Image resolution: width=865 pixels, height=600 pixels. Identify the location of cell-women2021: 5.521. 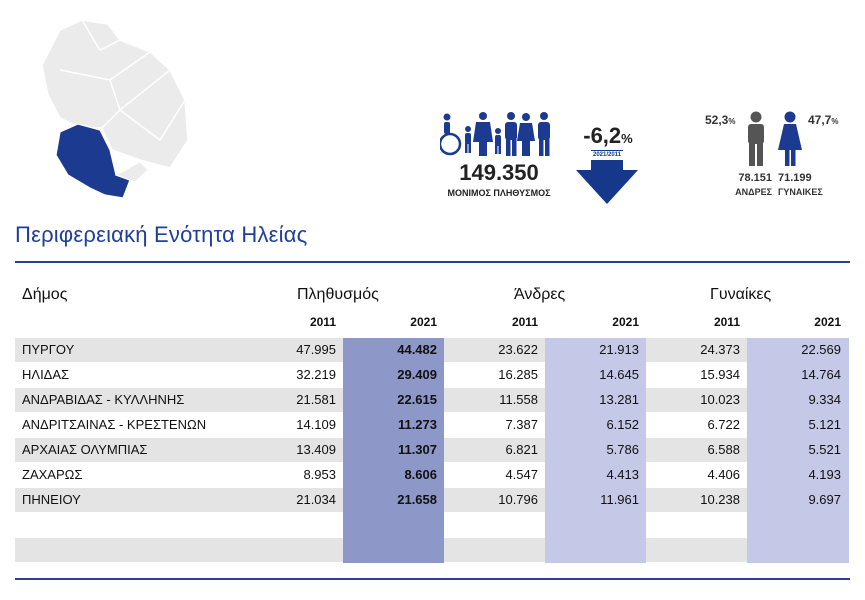
(824, 449).